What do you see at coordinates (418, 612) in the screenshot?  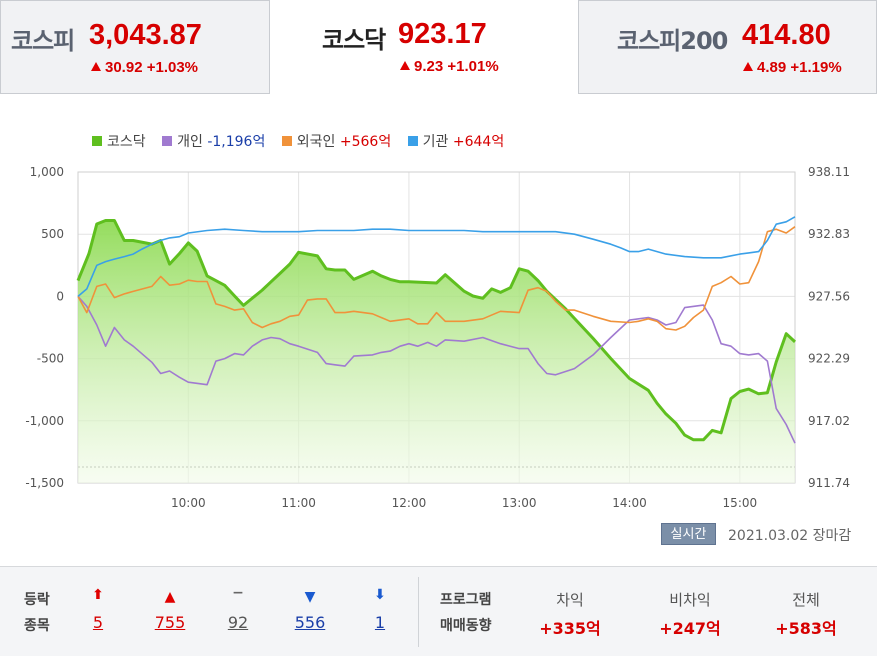 I see `panel-divider` at bounding box center [418, 612].